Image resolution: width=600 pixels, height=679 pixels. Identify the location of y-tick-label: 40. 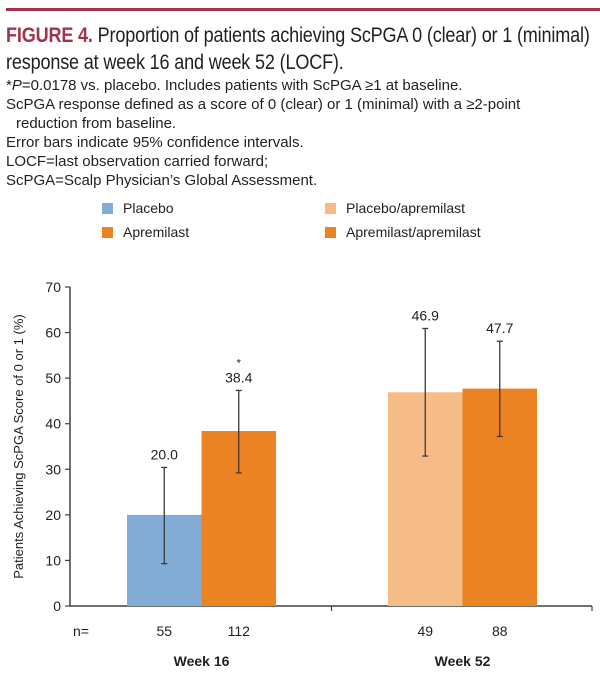
(53, 424).